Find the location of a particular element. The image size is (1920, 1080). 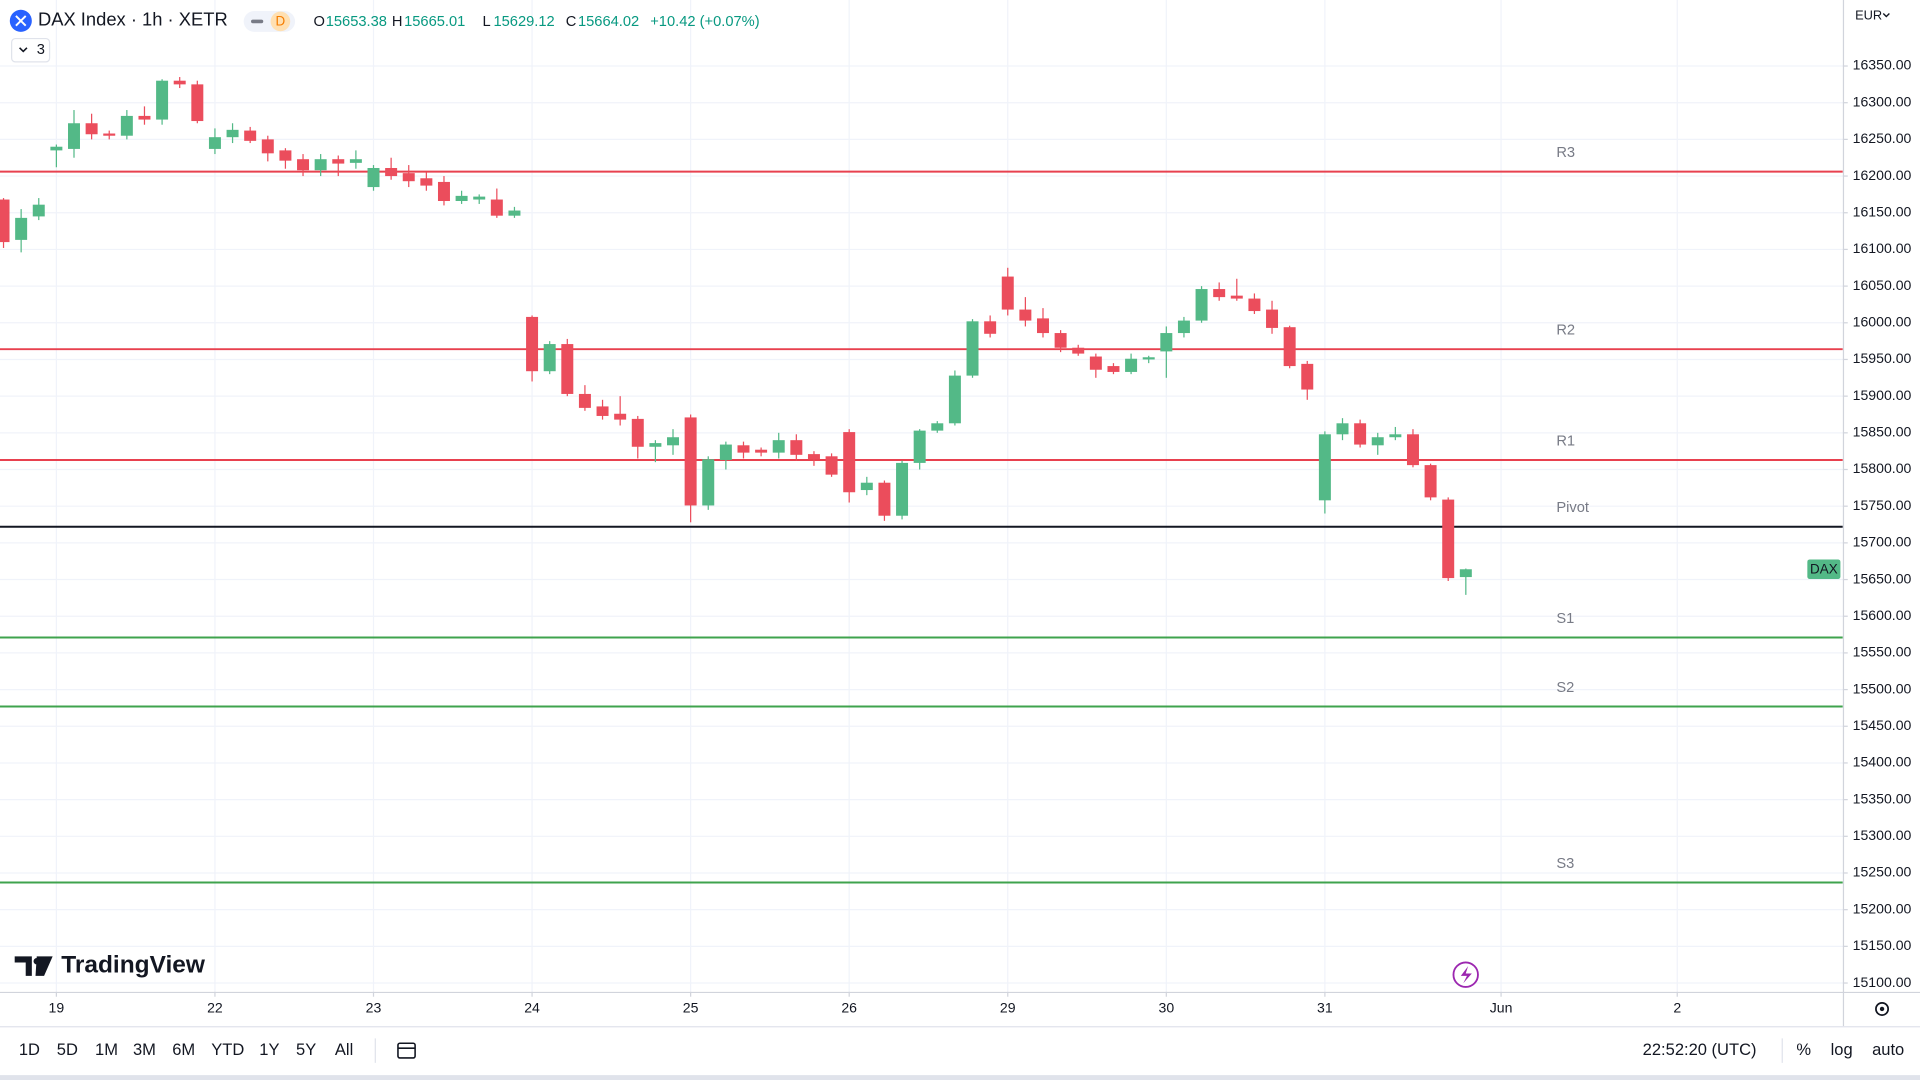

auto-toggle: auto is located at coordinates (1888, 1049).